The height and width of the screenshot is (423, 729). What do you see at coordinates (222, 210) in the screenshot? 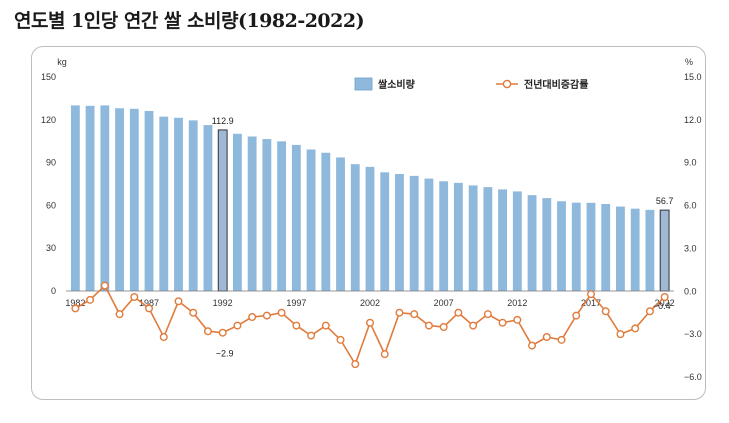
I see `bar-1992` at bounding box center [222, 210].